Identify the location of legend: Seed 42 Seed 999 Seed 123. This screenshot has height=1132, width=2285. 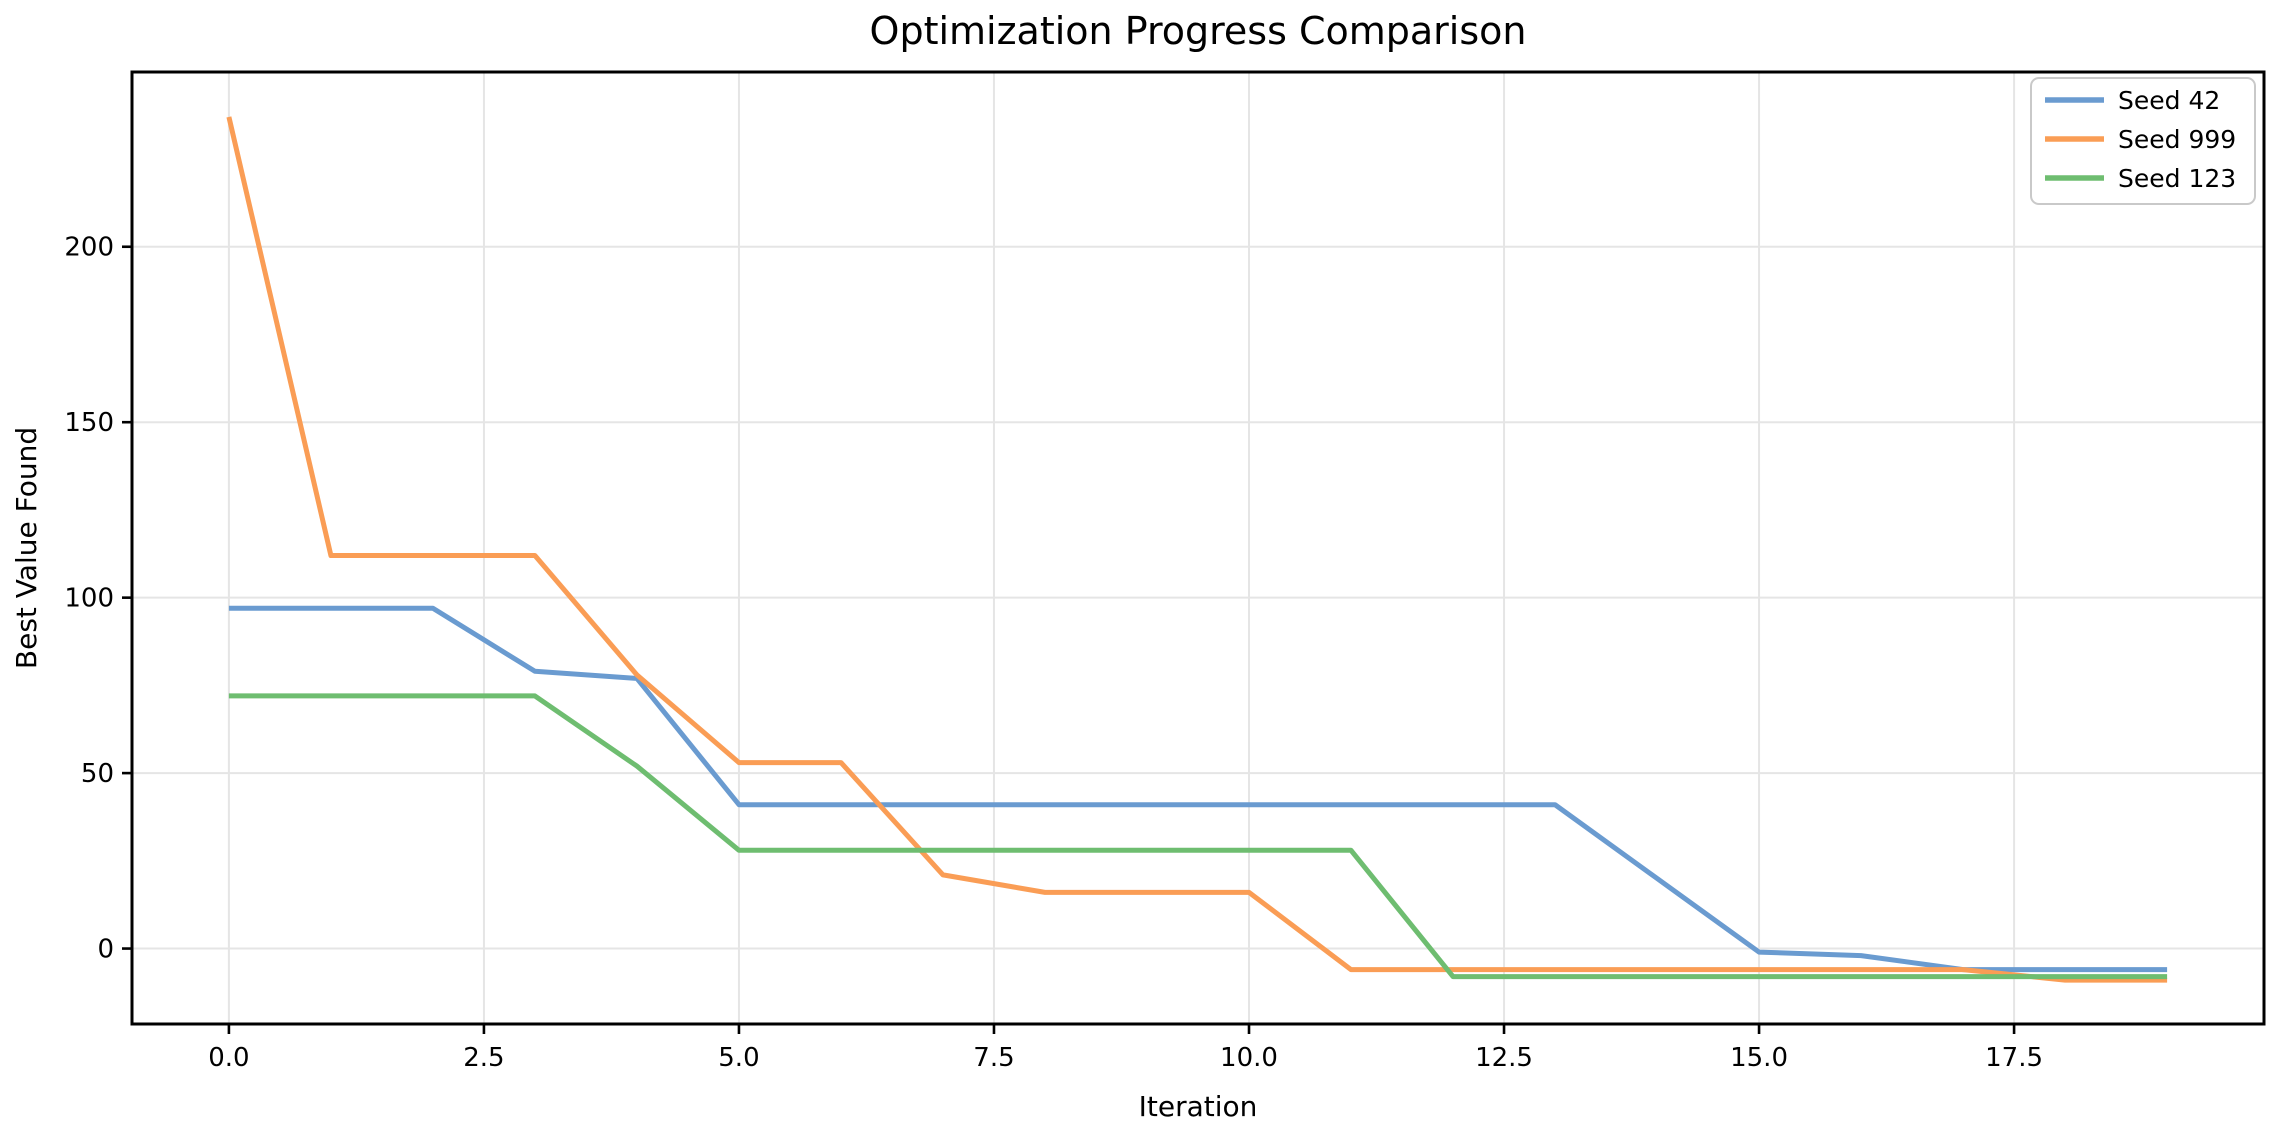
(2143, 141).